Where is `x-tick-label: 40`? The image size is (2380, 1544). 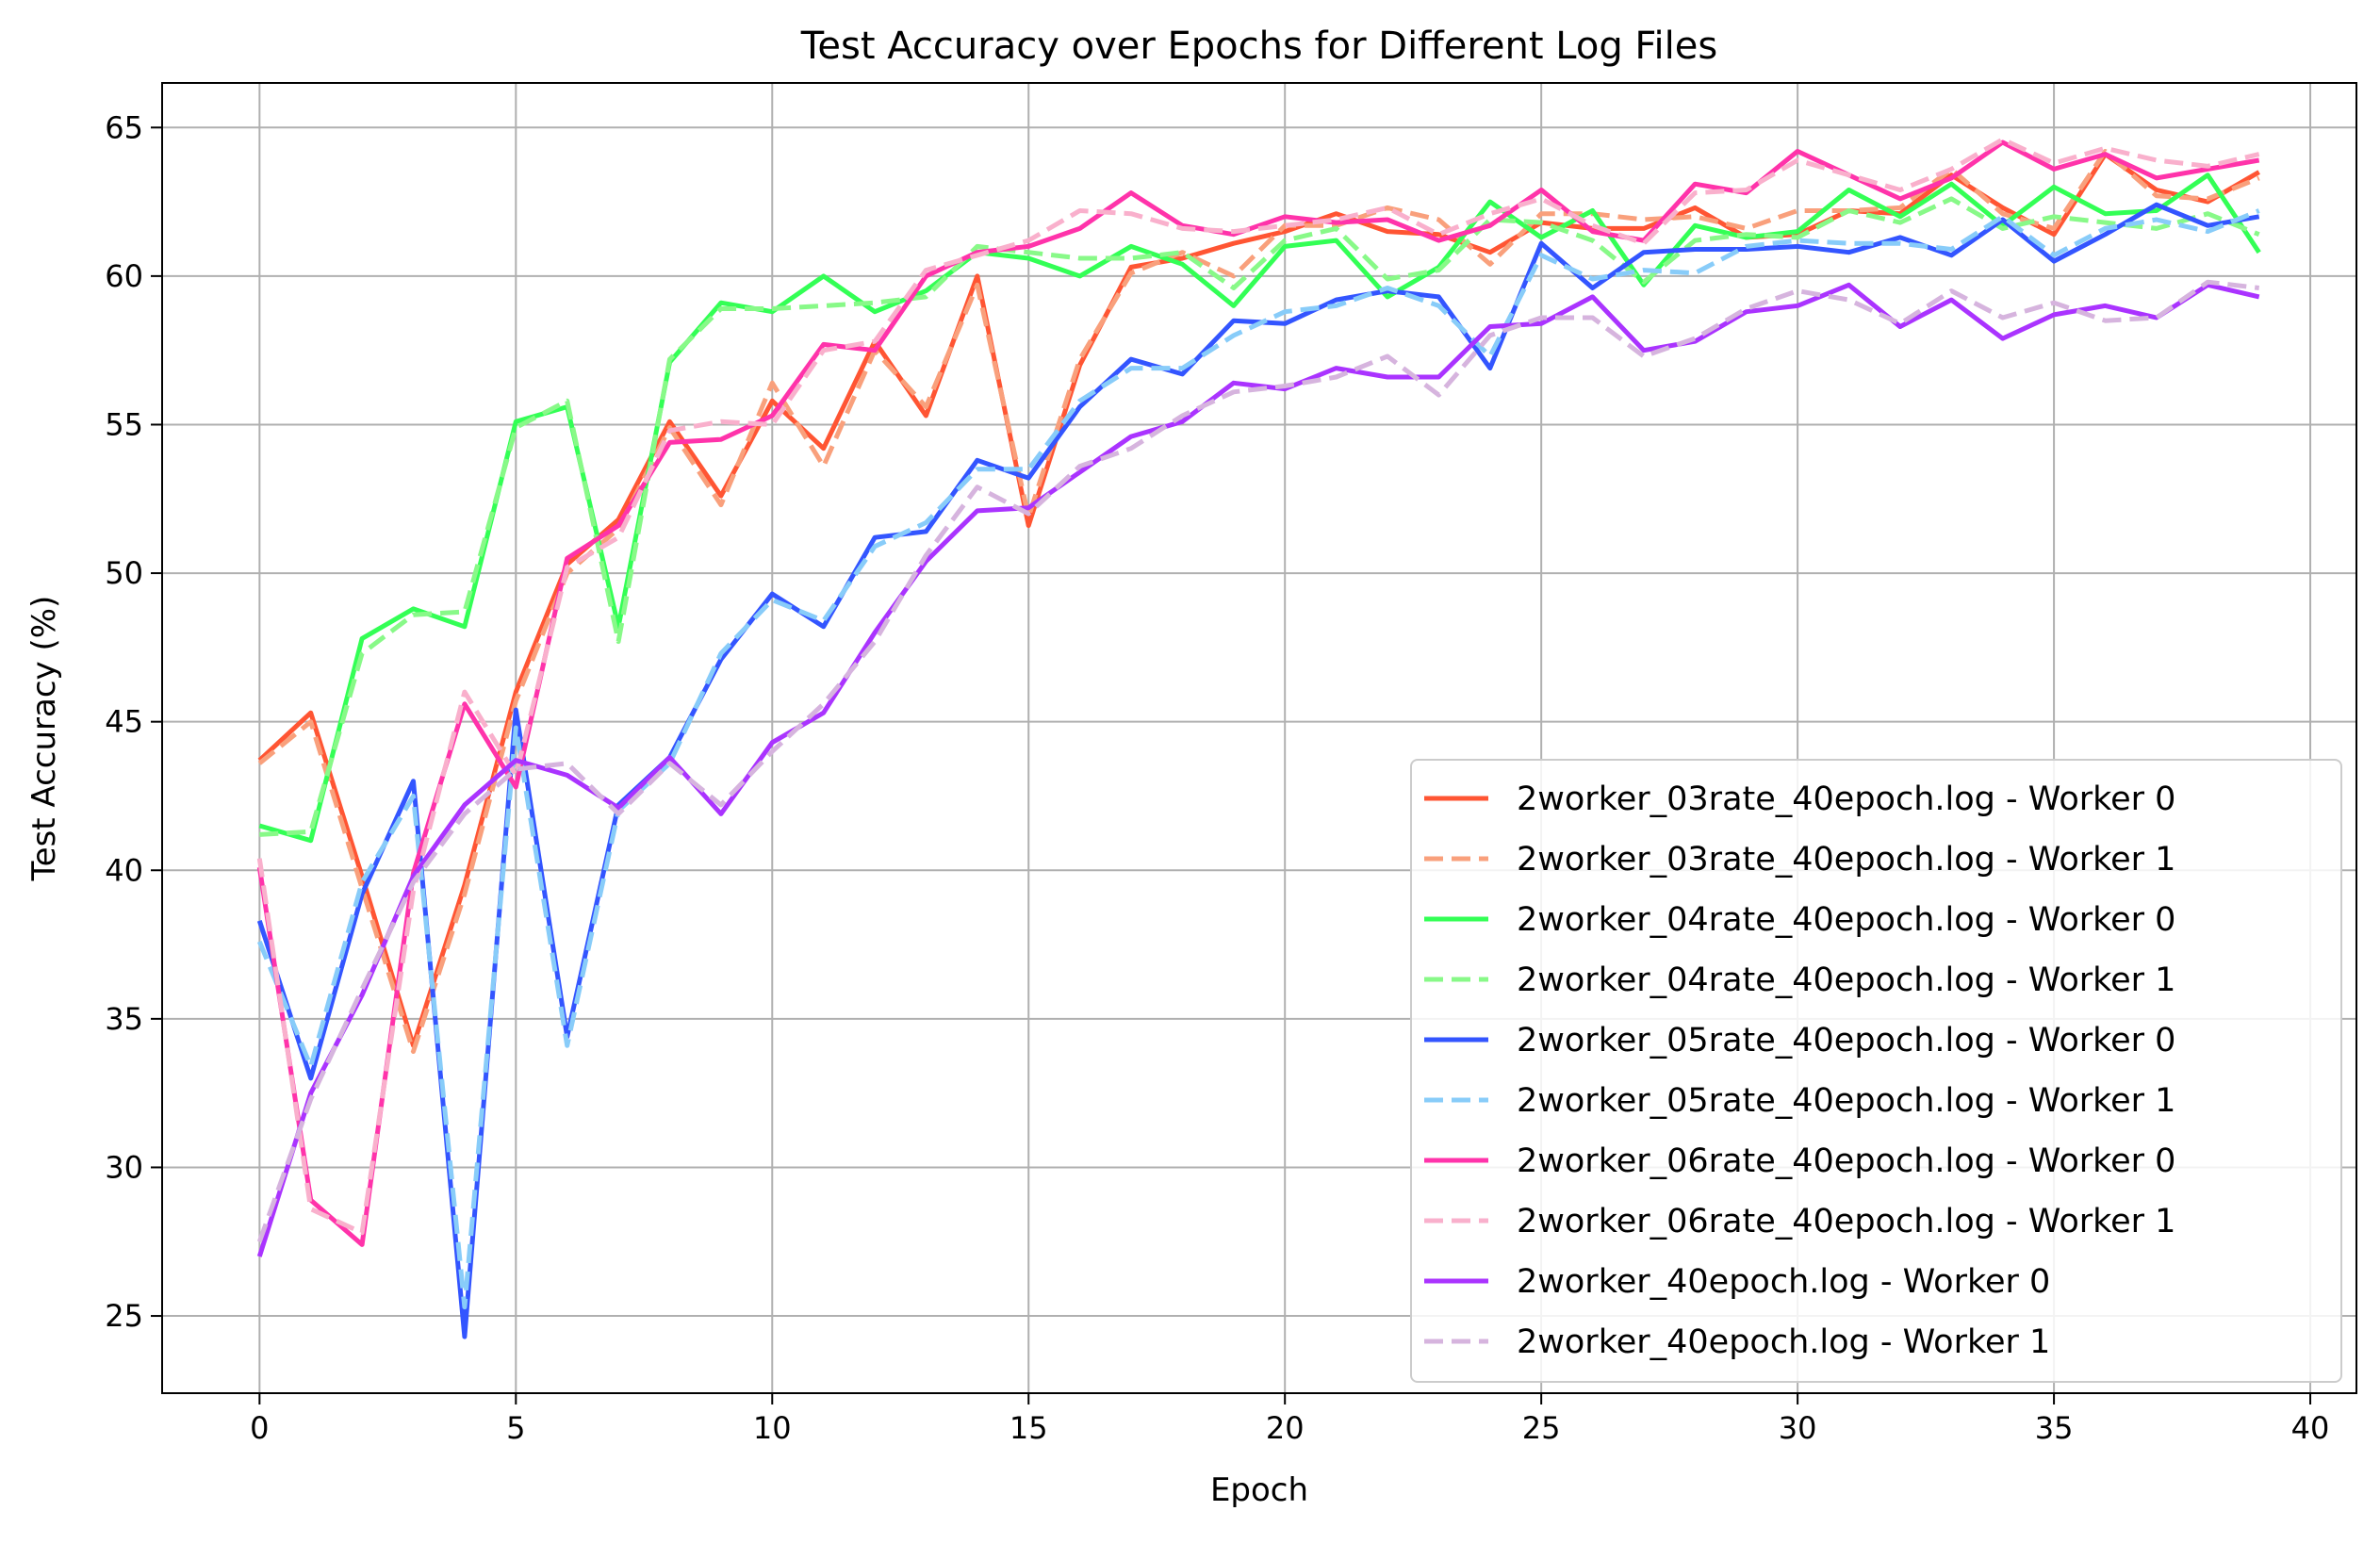 x-tick-label: 40 is located at coordinates (2310, 1428).